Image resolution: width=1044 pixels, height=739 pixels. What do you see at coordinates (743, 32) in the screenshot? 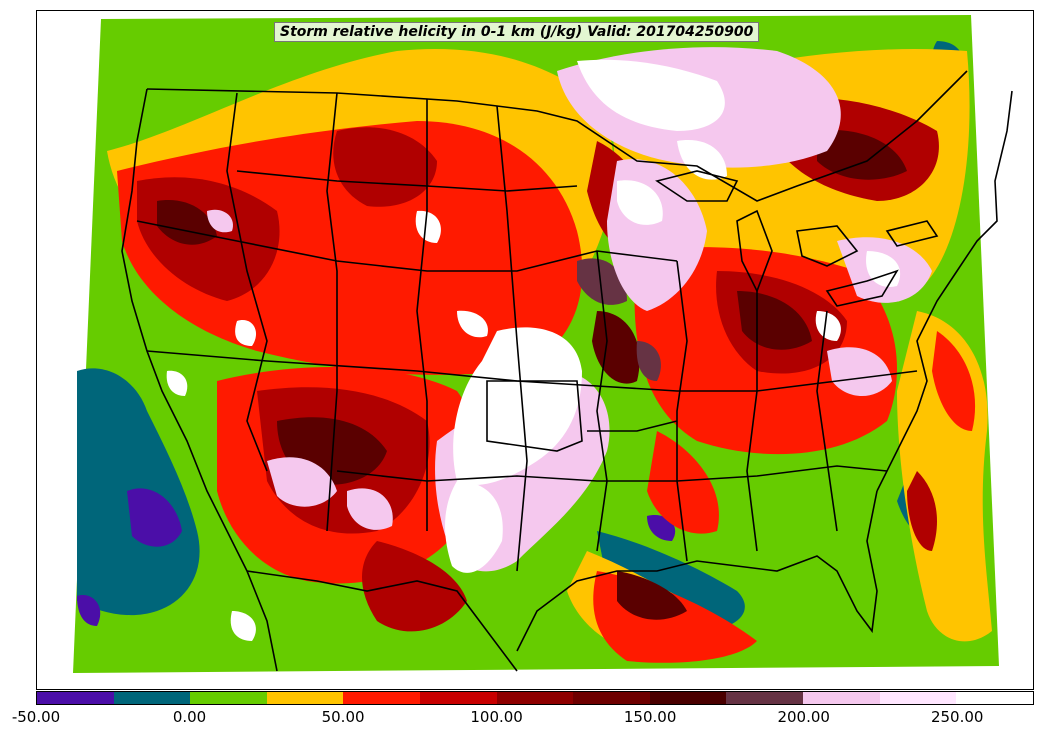
I see `map-title-overflow: 00` at bounding box center [743, 32].